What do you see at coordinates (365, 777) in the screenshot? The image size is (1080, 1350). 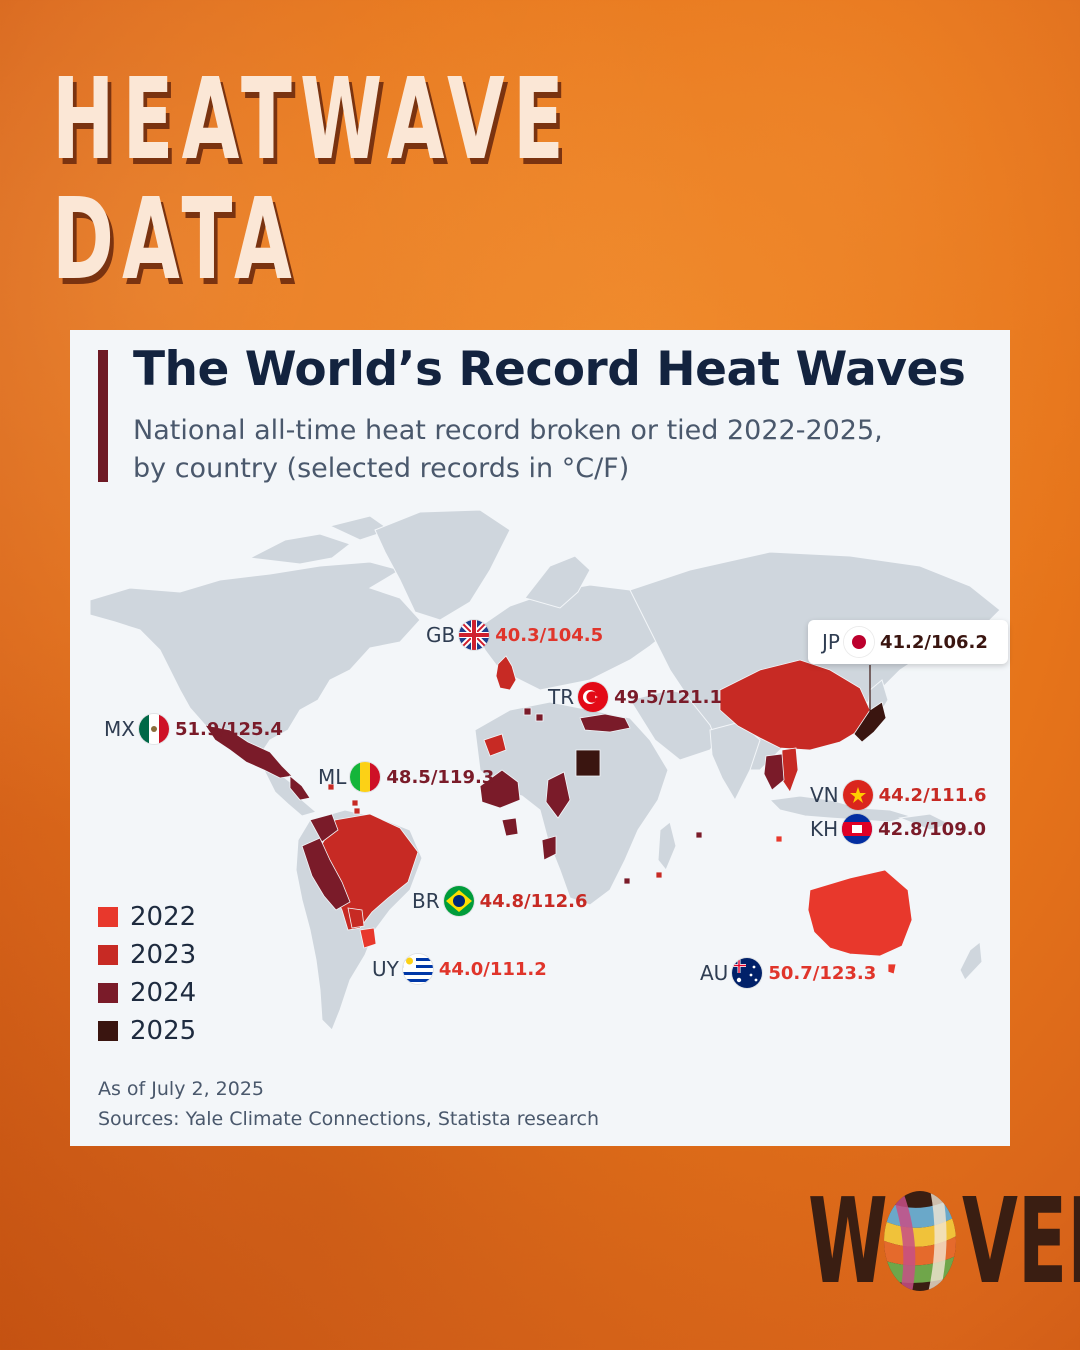 I see `mali-flag-icon` at bounding box center [365, 777].